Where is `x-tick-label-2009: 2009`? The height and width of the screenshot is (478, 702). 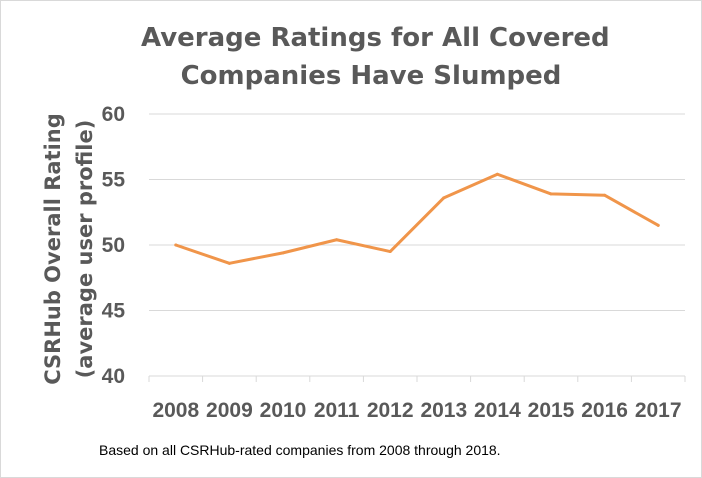 x-tick-label-2009: 2009 is located at coordinates (229, 410).